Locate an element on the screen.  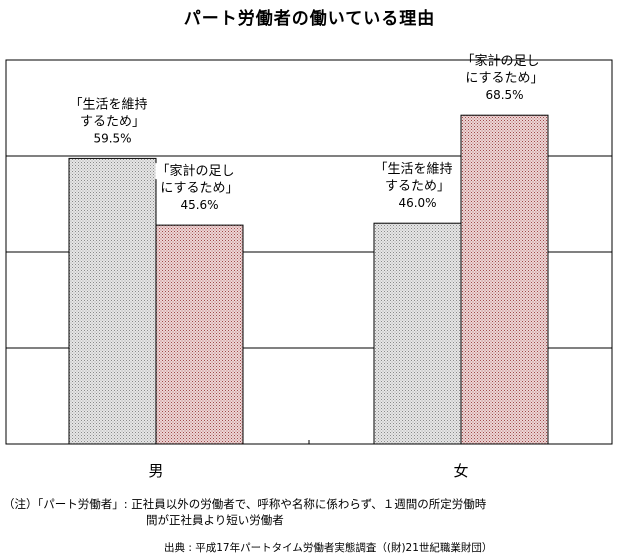
chart-title: パート労働者の働いている理由 is located at coordinates (309, 19).